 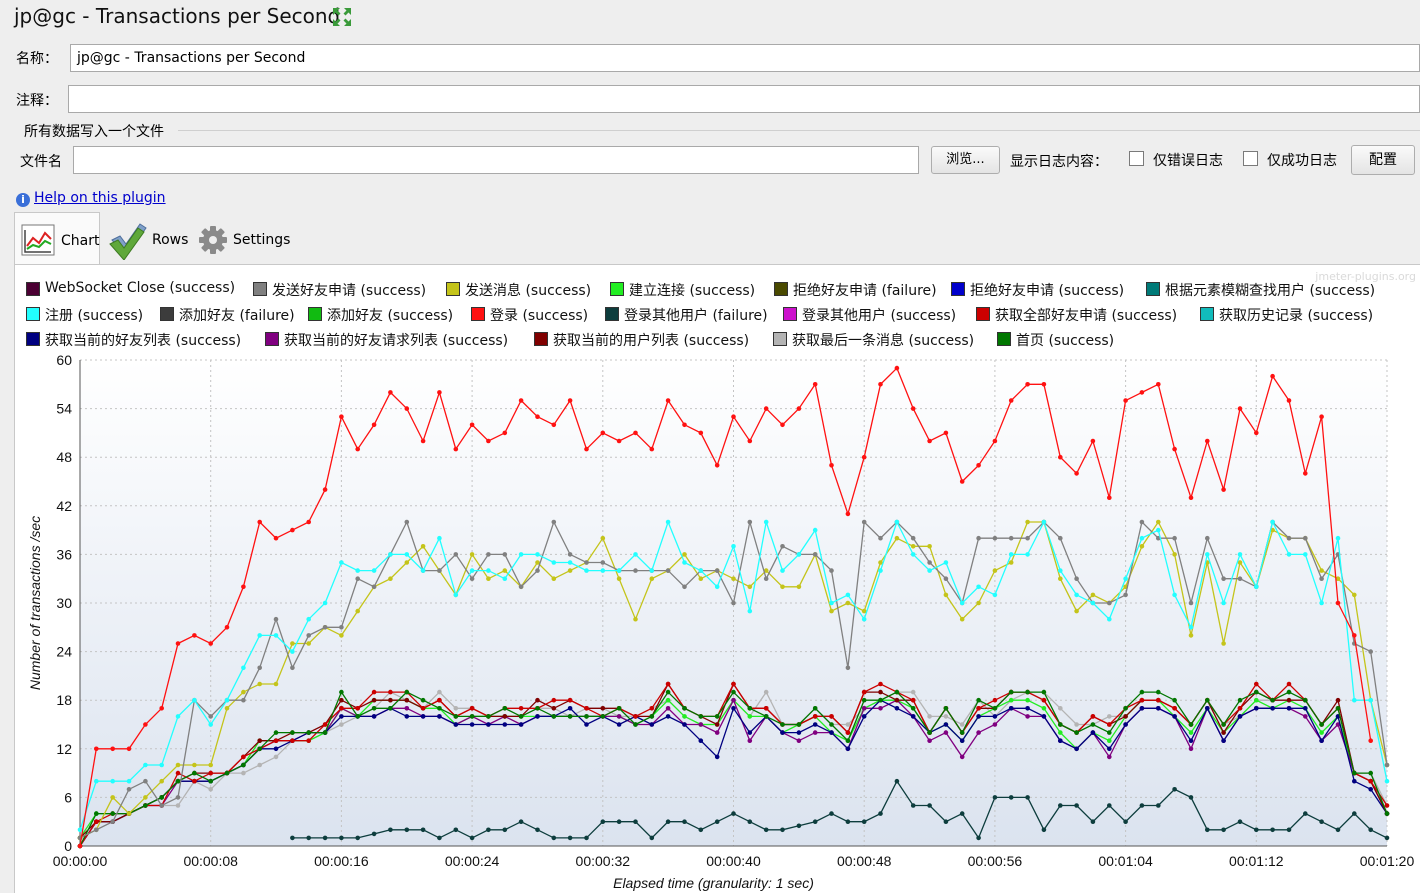 I want to click on y-tick-label: 24, so click(x=64, y=652).